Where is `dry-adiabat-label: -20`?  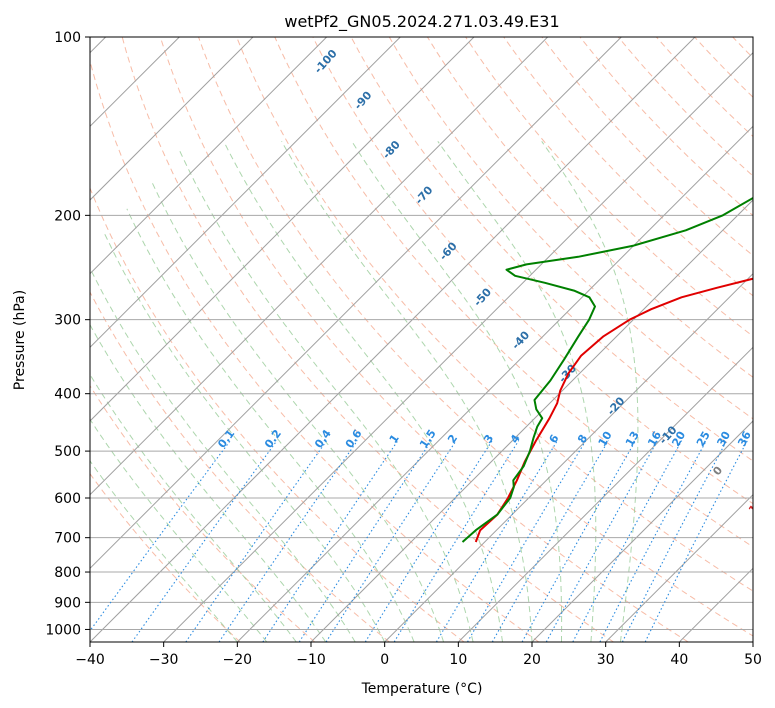
dry-adiabat-label: -20 is located at coordinates (616, 406).